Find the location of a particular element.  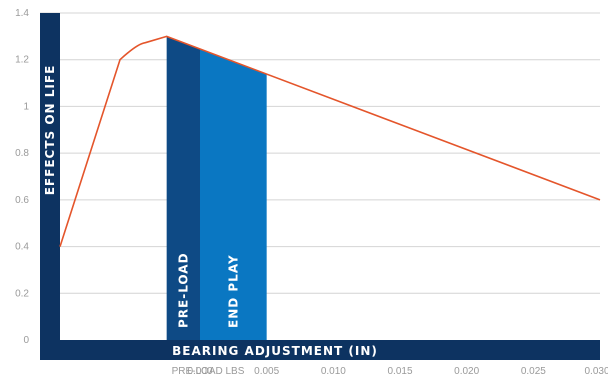

x-tick-label: 0.015 is located at coordinates (399, 371).